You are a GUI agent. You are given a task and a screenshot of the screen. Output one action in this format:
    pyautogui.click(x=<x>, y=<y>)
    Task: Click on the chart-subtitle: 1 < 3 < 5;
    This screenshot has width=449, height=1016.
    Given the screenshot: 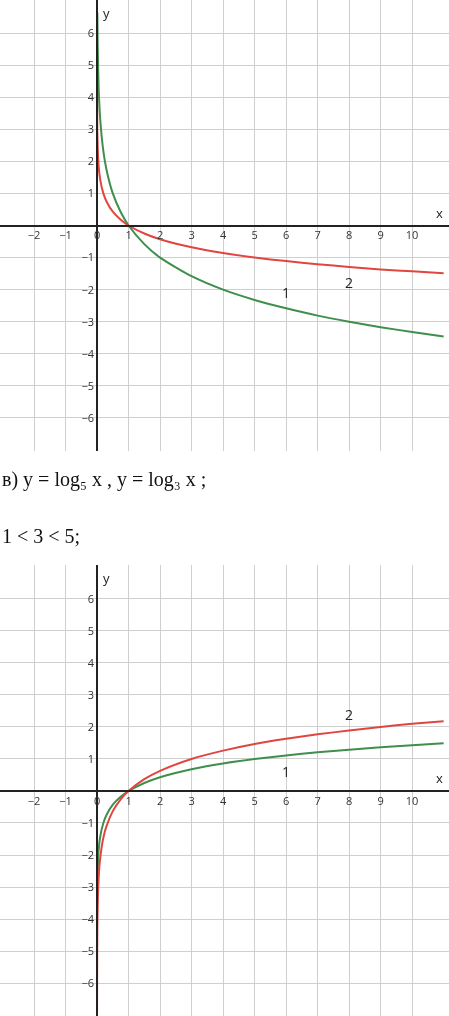 What is the action you would take?
    pyautogui.click(x=41, y=536)
    